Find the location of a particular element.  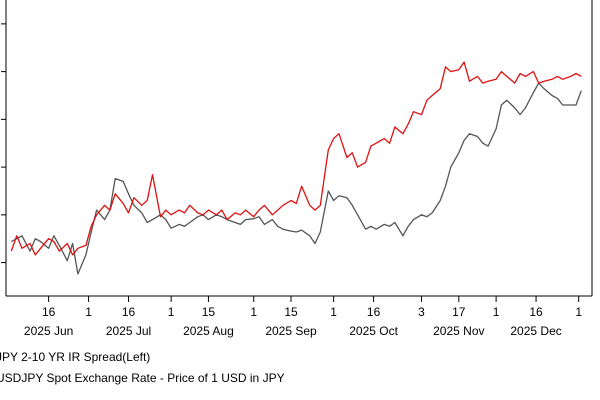

x-tick-label-month: 2025 Jun is located at coordinates (48, 331).